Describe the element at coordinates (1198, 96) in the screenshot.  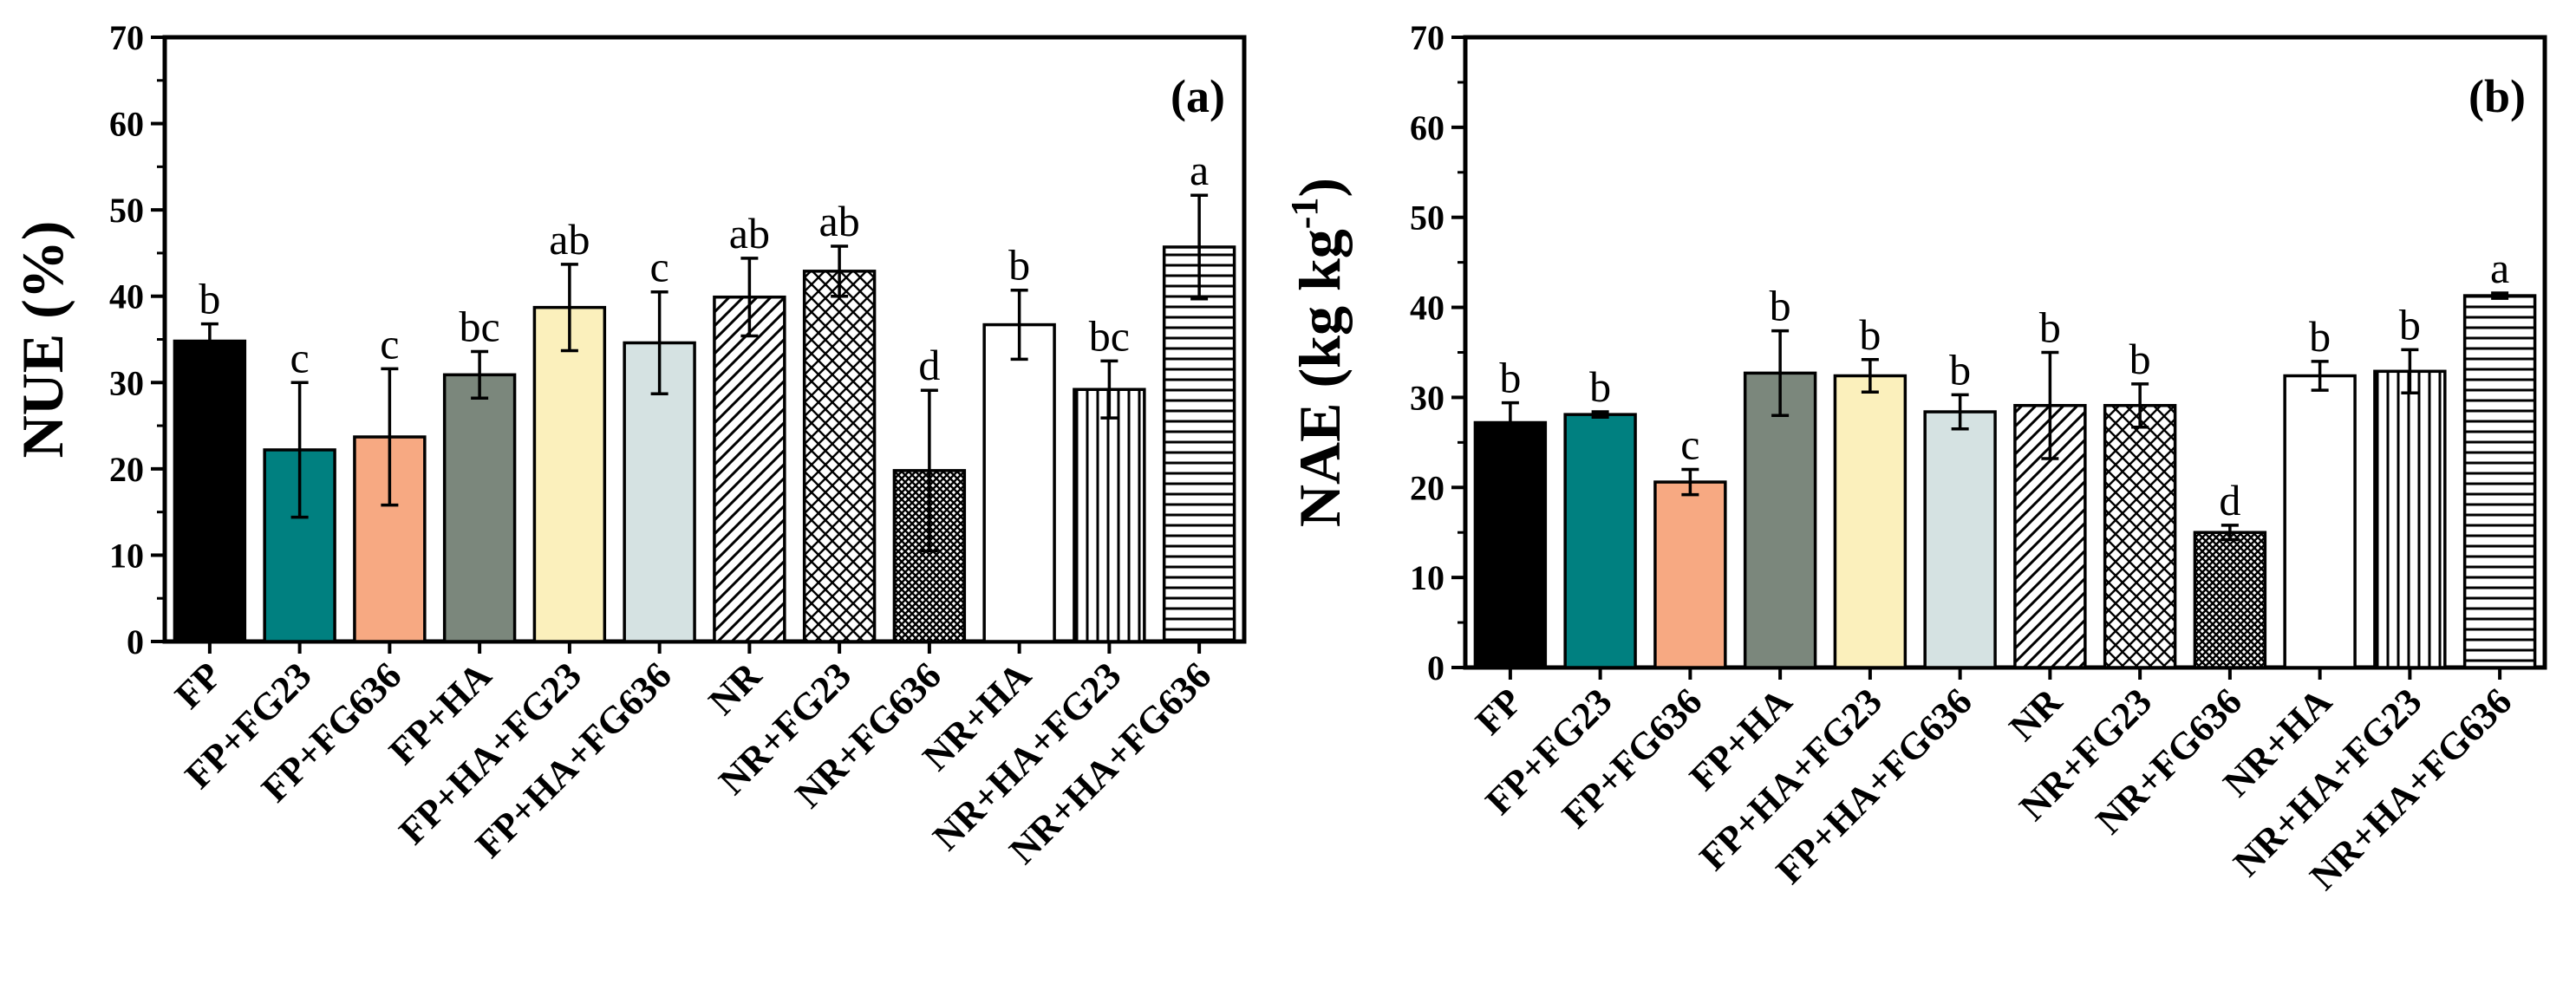
I see `panel-label: (a)` at that location.